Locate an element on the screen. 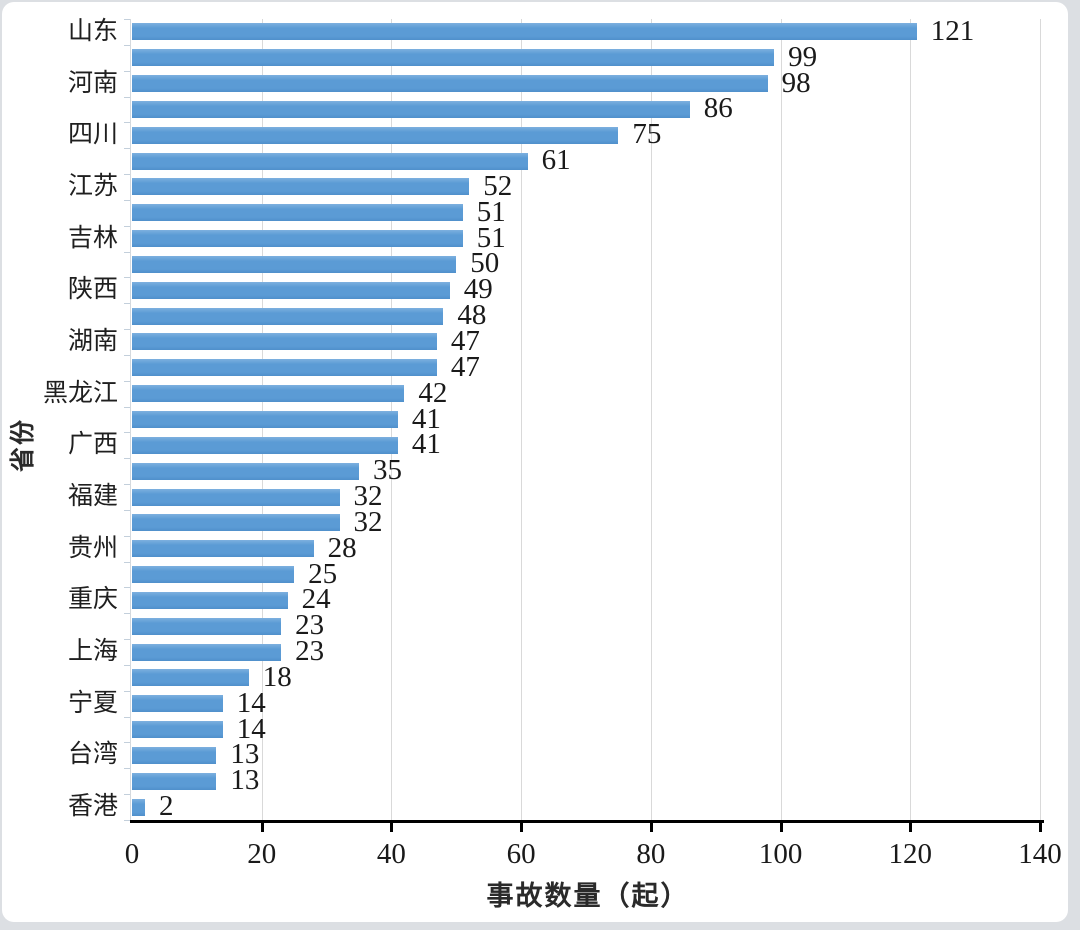  bar-value-label: 13 is located at coordinates (245, 780).